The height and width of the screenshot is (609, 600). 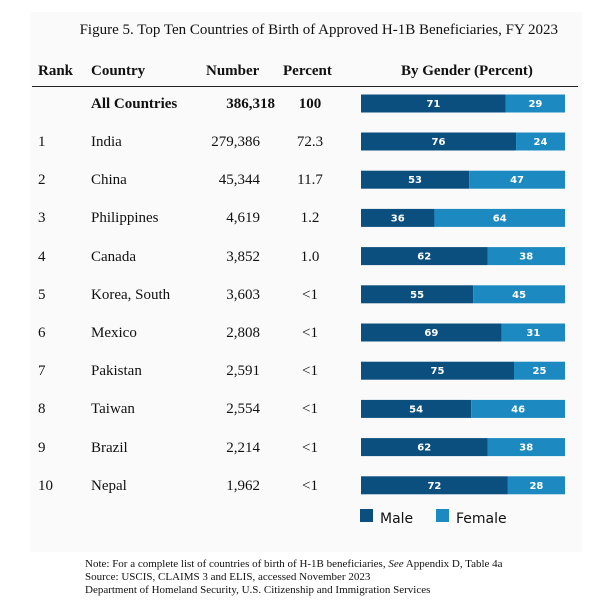 I want to click on row-rank: 6, so click(x=42, y=333).